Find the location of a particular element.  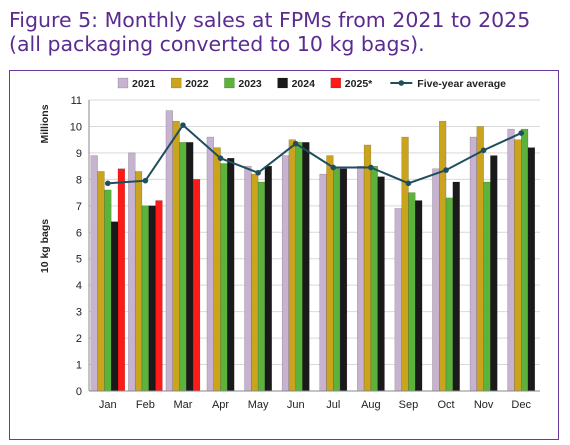

bar-feb-2024 is located at coordinates (152, 298).